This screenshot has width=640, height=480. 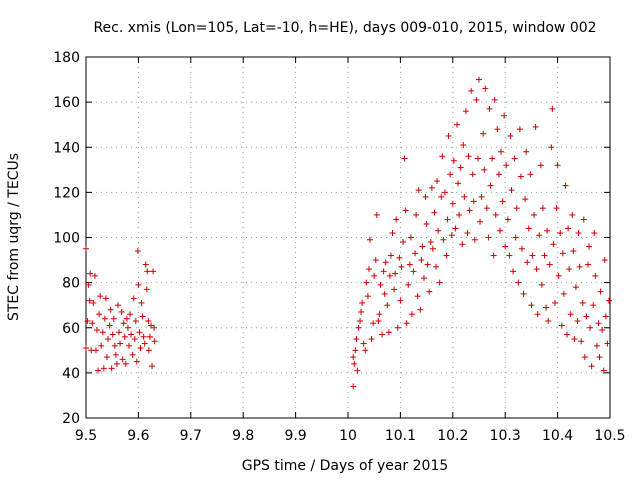 I want to click on y-tick-label: 40, so click(x=71, y=374).